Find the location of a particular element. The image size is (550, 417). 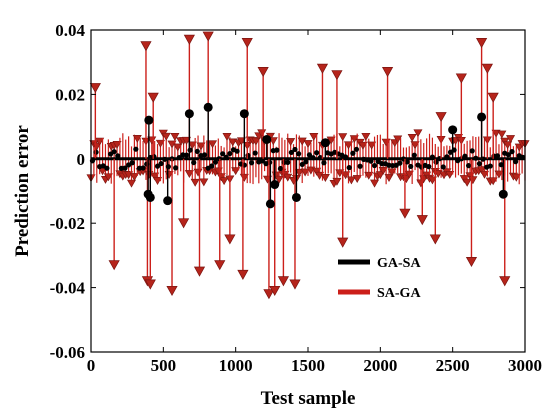

x-tick-label: 2000 is located at coordinates (380, 365).